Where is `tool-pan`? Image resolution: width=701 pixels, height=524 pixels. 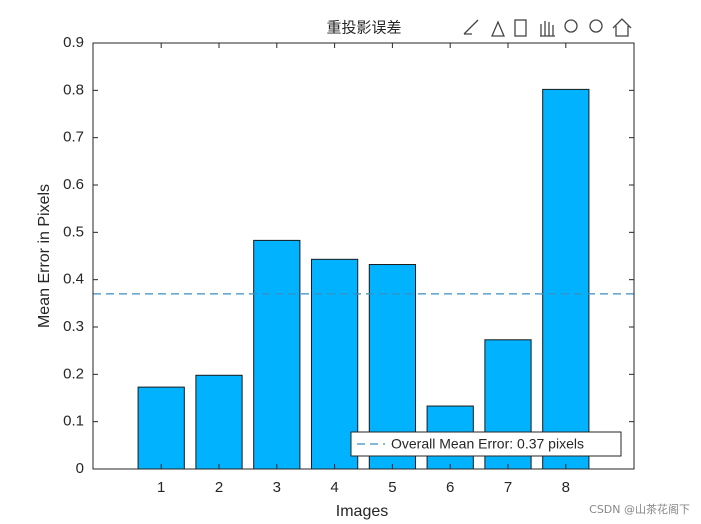 tool-pan is located at coordinates (547, 29).